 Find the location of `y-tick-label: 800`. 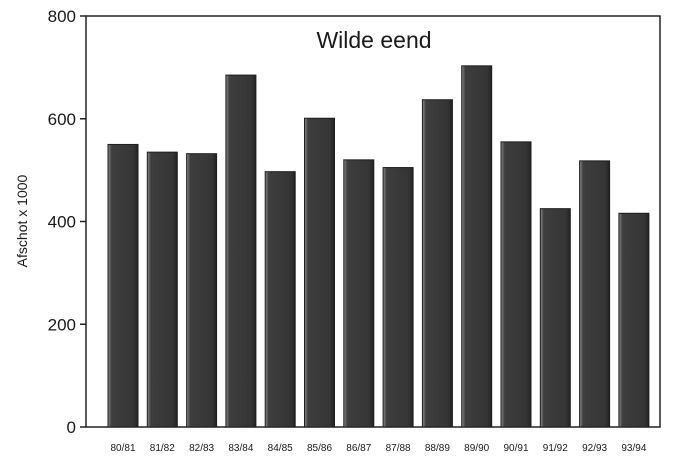

y-tick-label: 800 is located at coordinates (62, 16).